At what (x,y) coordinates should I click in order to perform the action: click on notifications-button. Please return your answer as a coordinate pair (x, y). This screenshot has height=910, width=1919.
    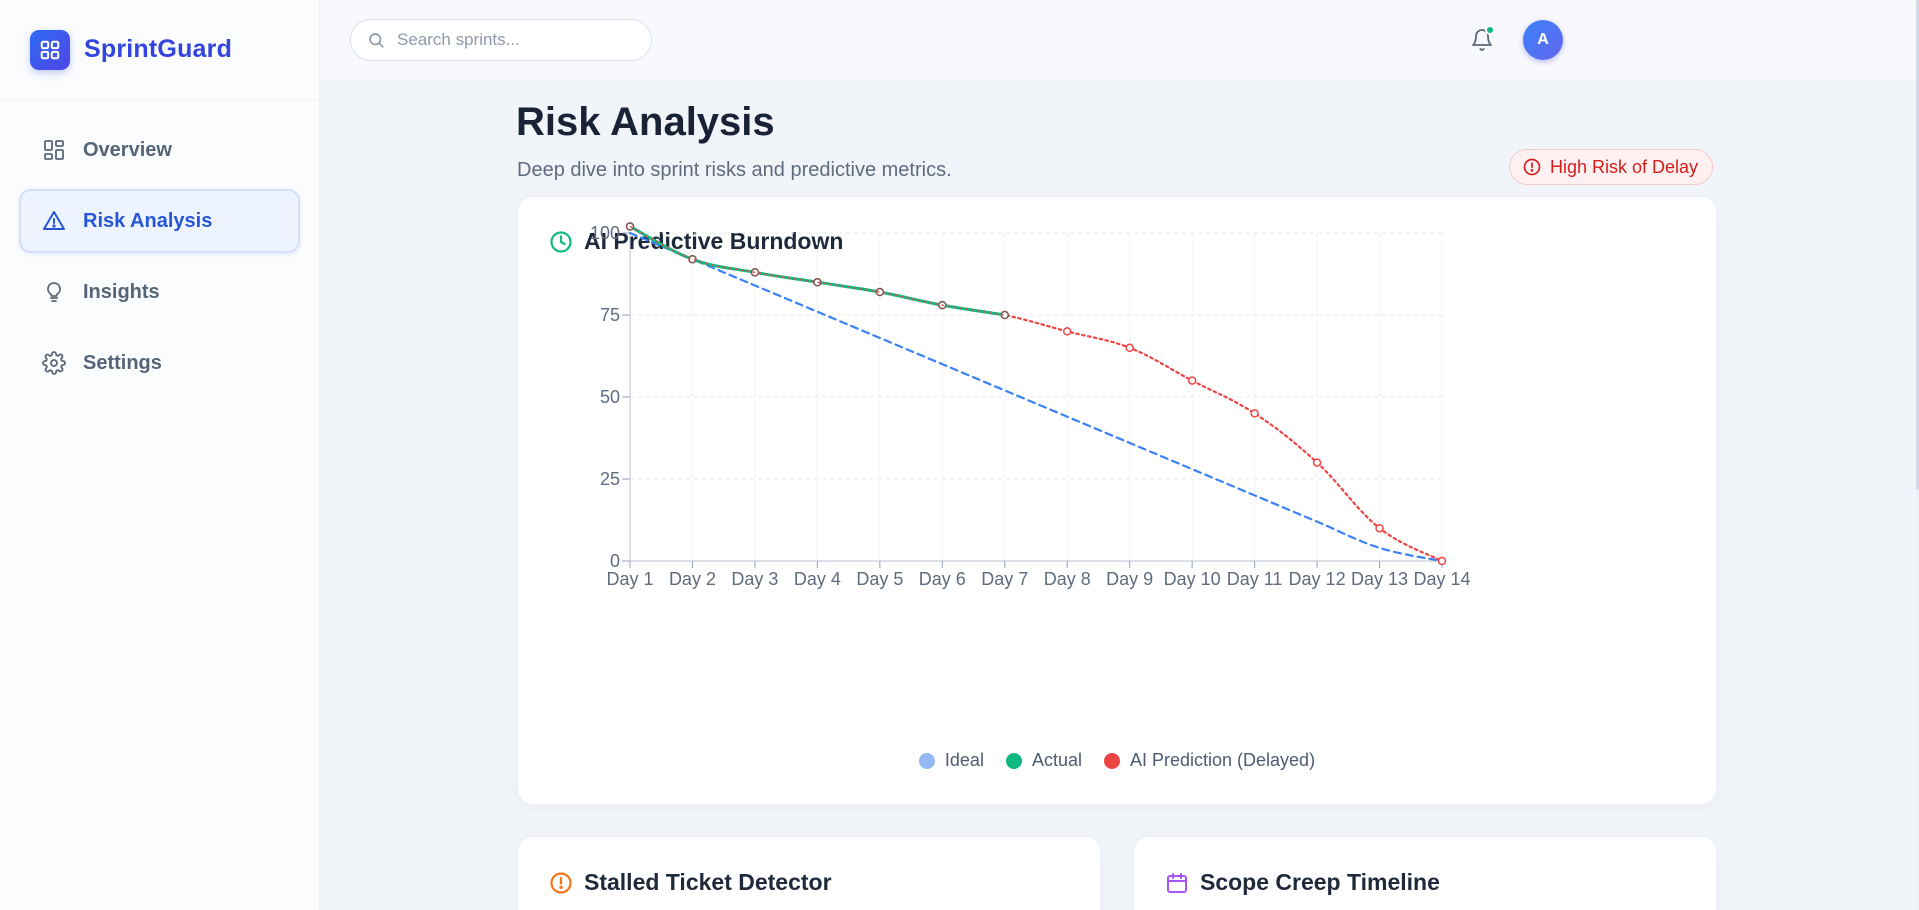
    Looking at the image, I should click on (1482, 40).